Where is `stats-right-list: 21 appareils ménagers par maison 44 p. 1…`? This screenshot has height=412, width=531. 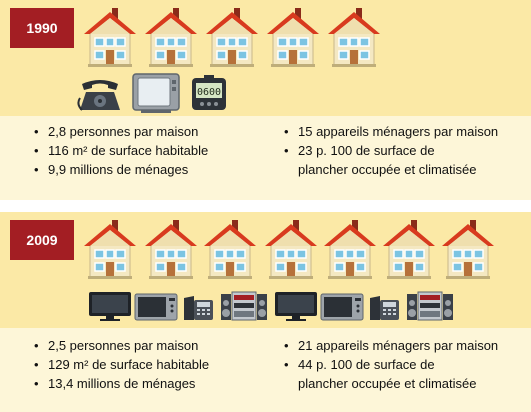 stats-right-list: 21 appareils ménagers par maison 44 p. 1… is located at coordinates (391, 364).